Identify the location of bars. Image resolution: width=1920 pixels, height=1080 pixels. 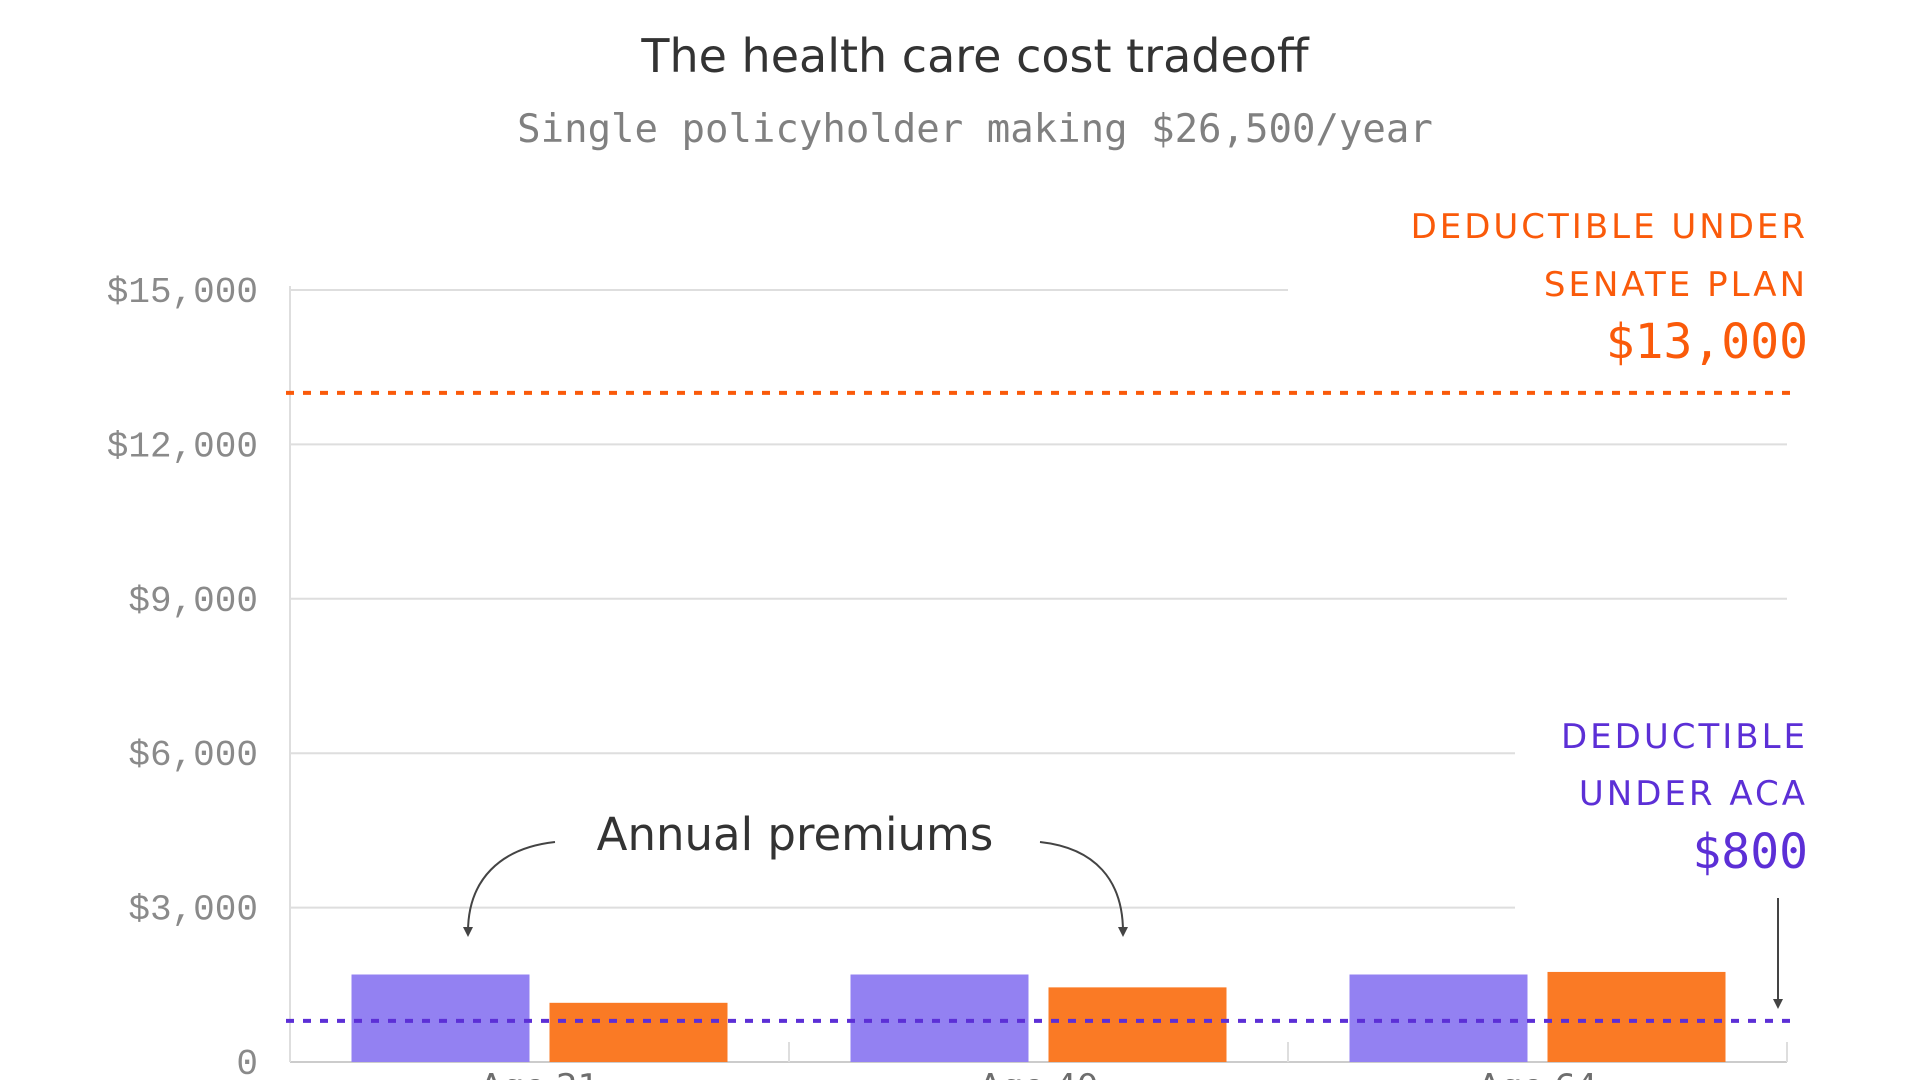
(1038, 1016).